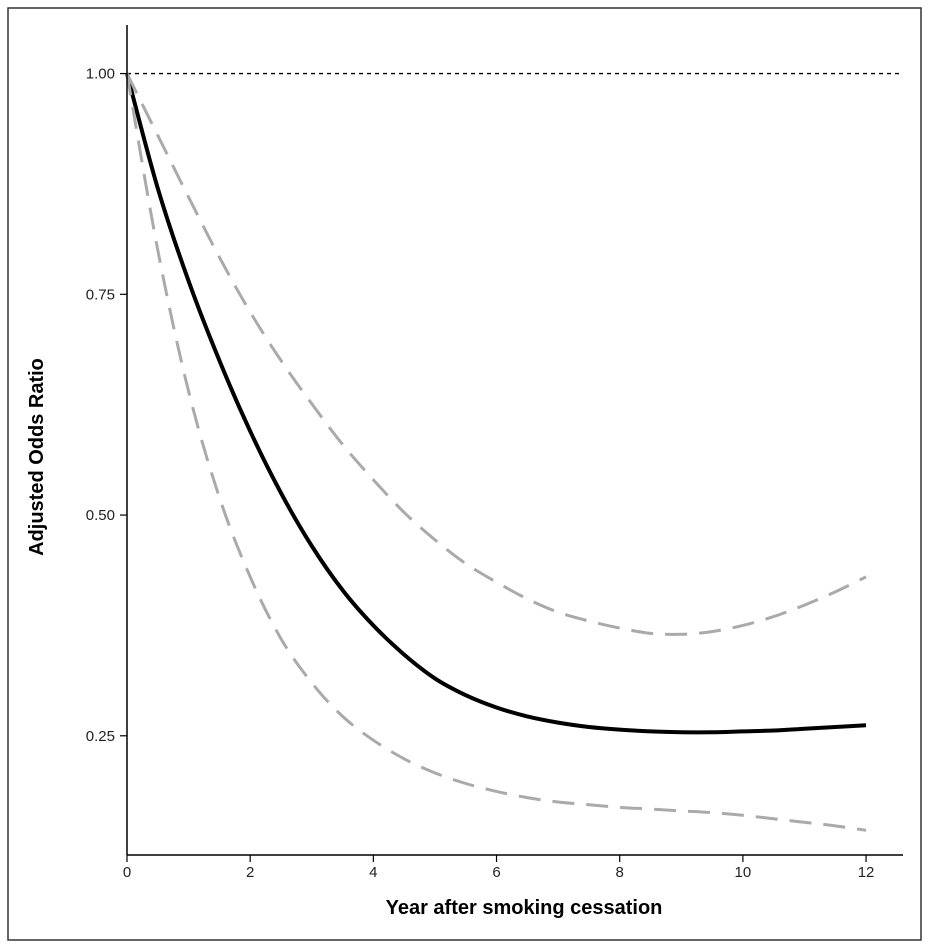 This screenshot has height=951, width=929. What do you see at coordinates (127, 872) in the screenshot?
I see `x-tick-label: 0` at bounding box center [127, 872].